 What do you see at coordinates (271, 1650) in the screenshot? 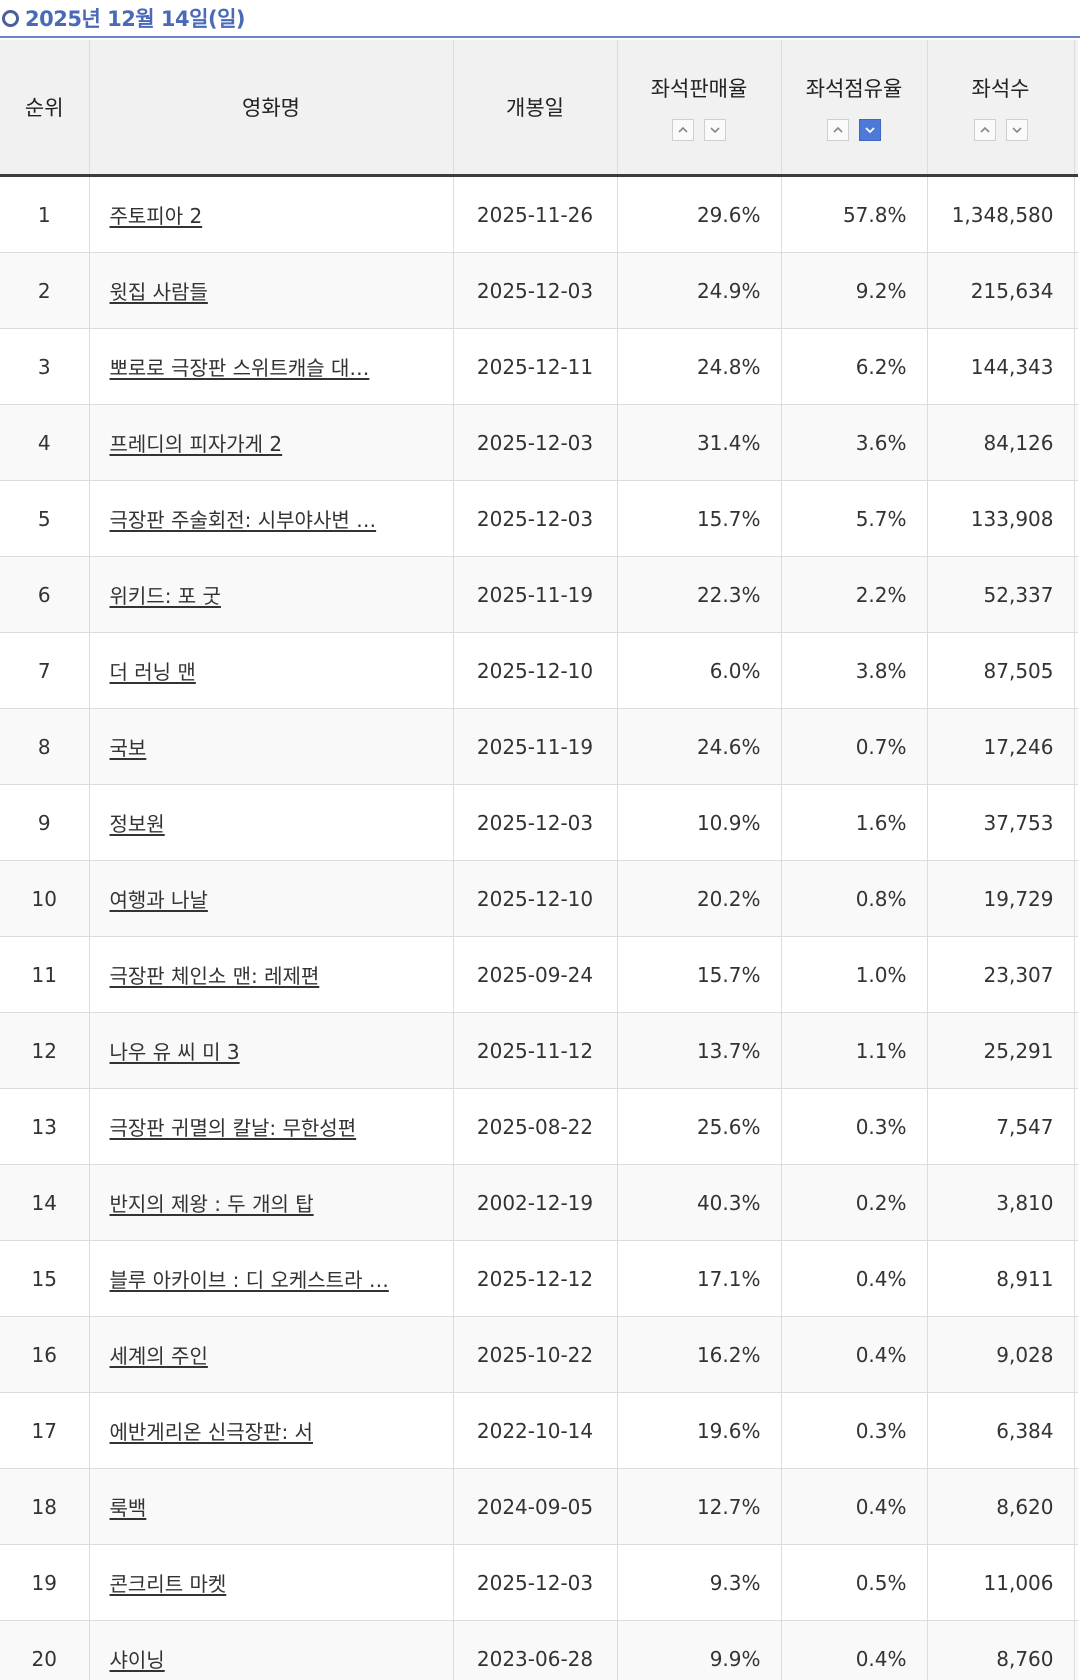
I see `title-cell: 샤이닝` at bounding box center [271, 1650].